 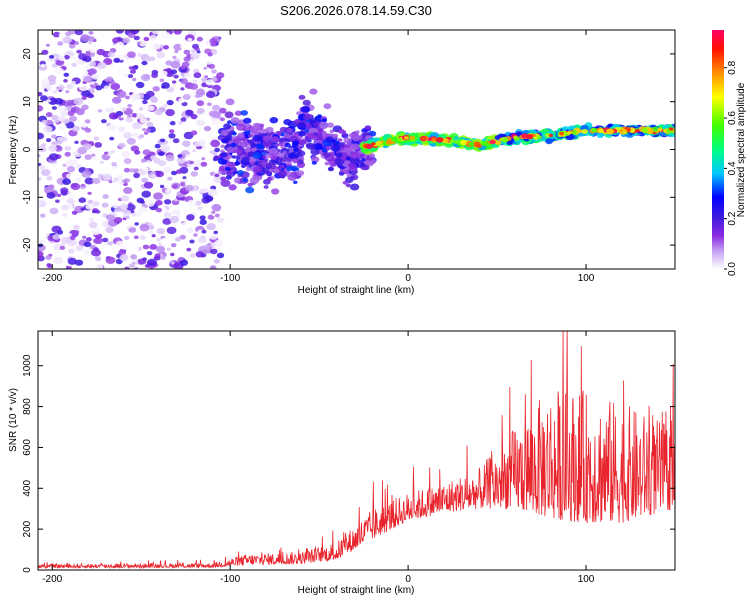 I want to click on heatmap-x-label: Height of straight line (km), so click(x=356, y=290).